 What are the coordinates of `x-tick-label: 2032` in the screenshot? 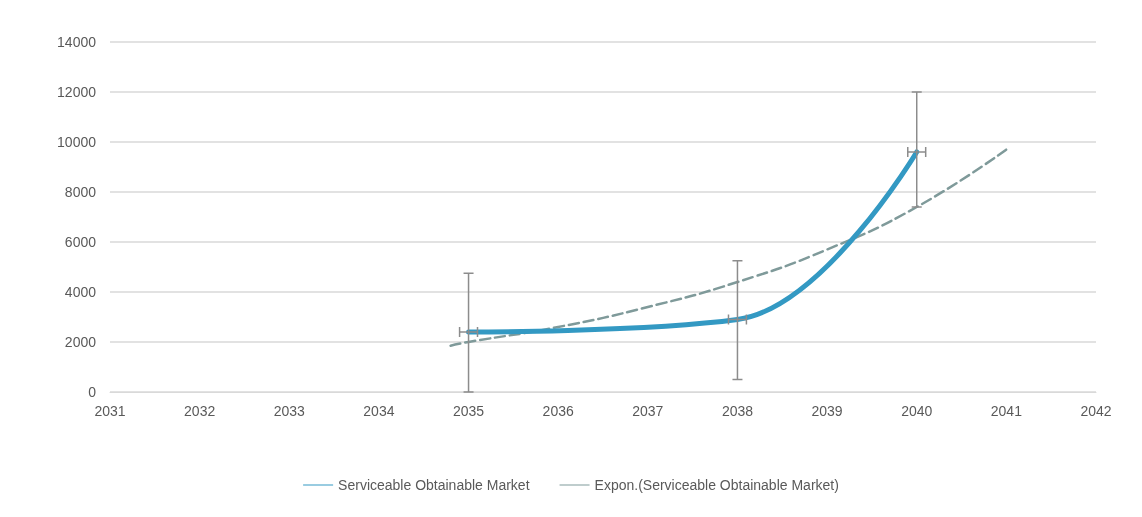 It's located at (200, 411).